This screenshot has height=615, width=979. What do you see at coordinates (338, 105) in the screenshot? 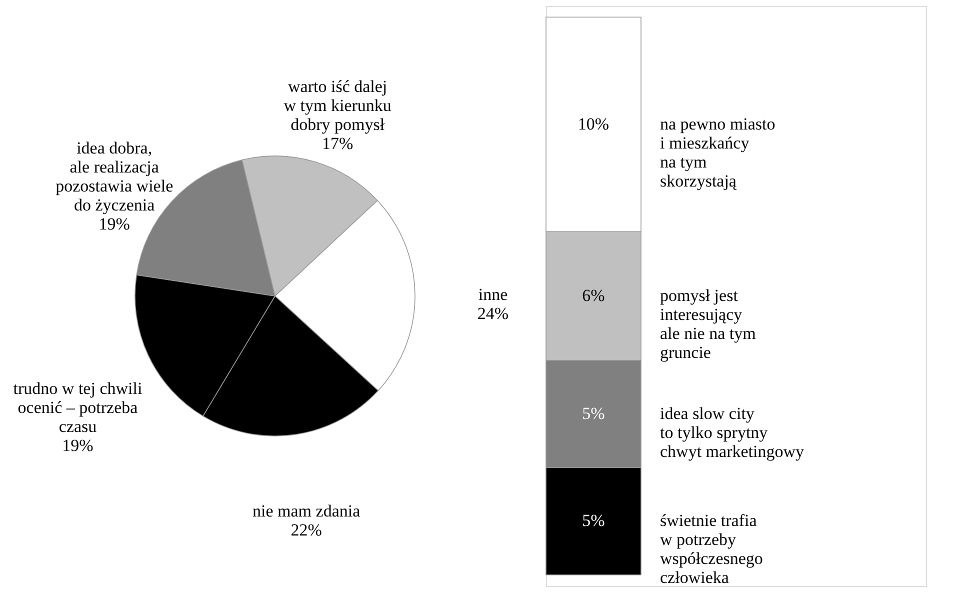
I see `slice-label: warto iść dalej w tym kierunku dobry pomysł` at bounding box center [338, 105].